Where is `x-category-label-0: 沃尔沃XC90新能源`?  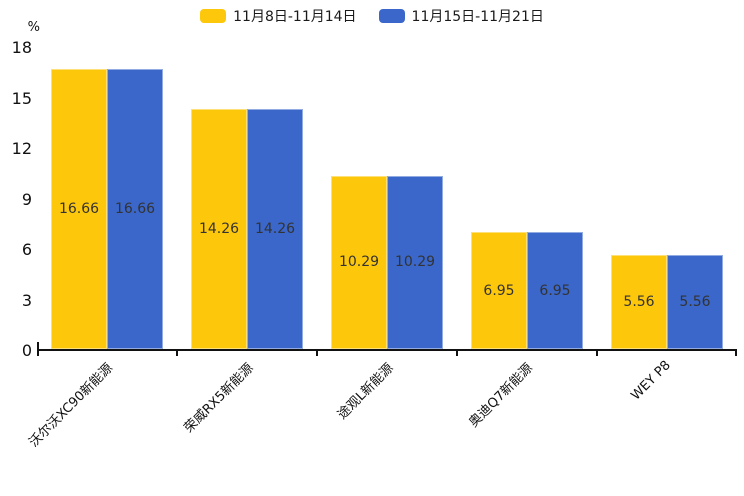
x-category-label-0: 沃尔沃XC90新能源 is located at coordinates (71, 405).